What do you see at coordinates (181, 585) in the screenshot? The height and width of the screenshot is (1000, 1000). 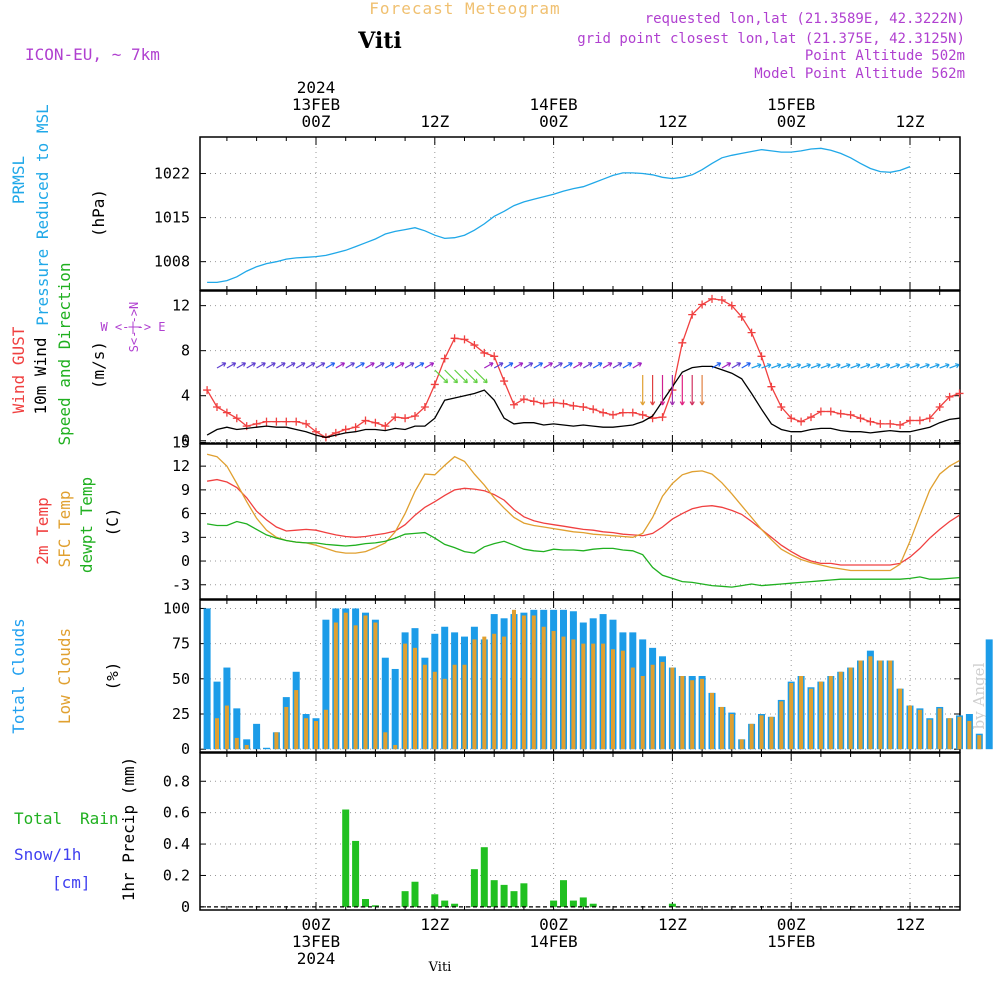 I see `y-tick-label: -3` at bounding box center [181, 585].